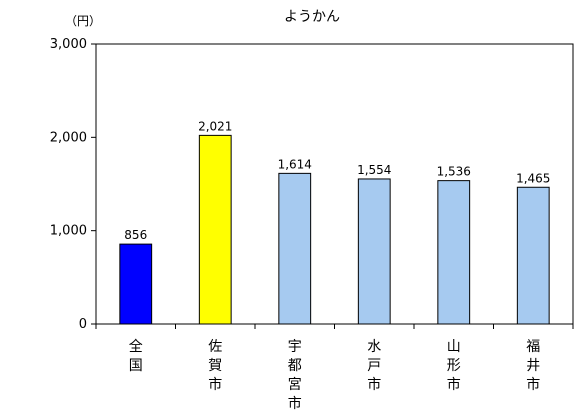  I want to click on x-axis, so click(334, 326).